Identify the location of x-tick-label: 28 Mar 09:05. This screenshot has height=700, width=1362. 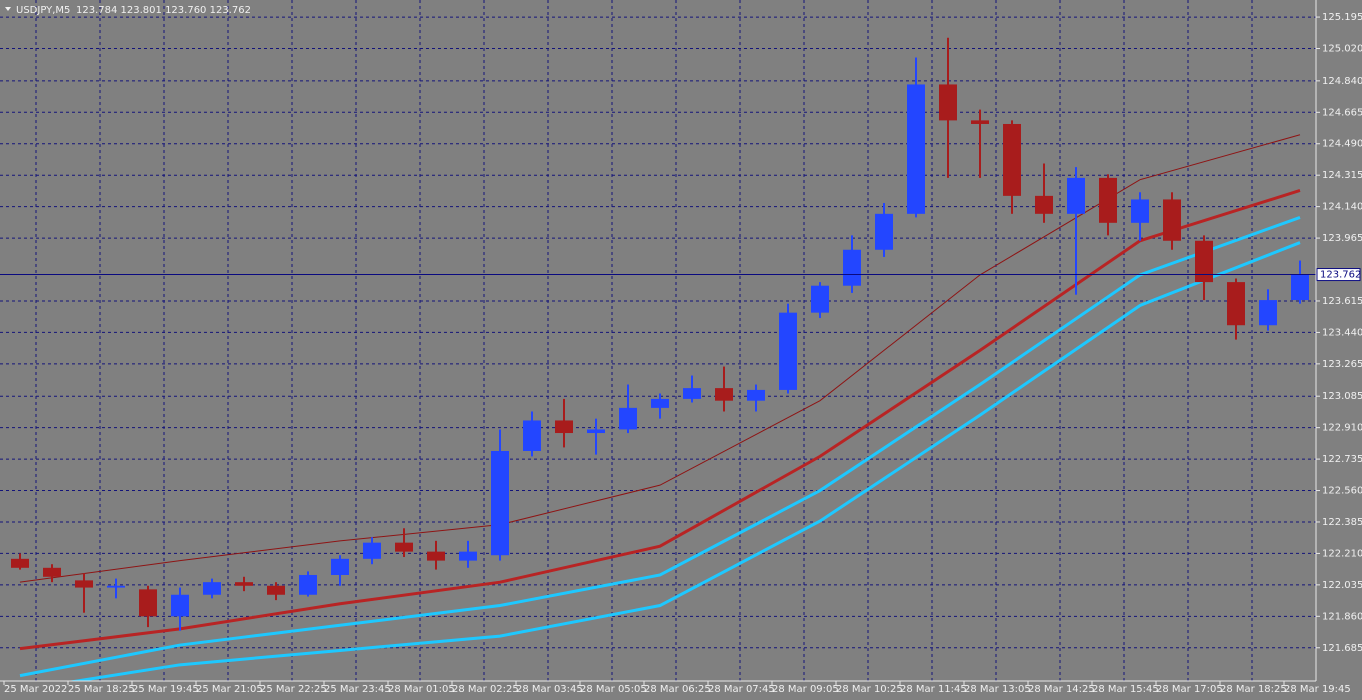
(805, 689).